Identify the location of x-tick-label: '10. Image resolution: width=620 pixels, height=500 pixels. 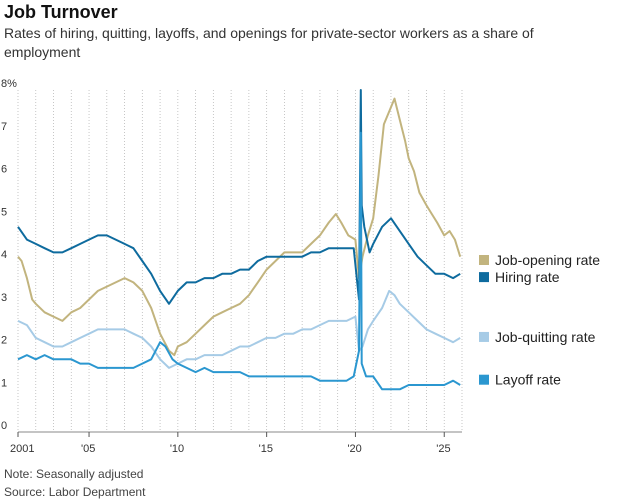
(177, 449).